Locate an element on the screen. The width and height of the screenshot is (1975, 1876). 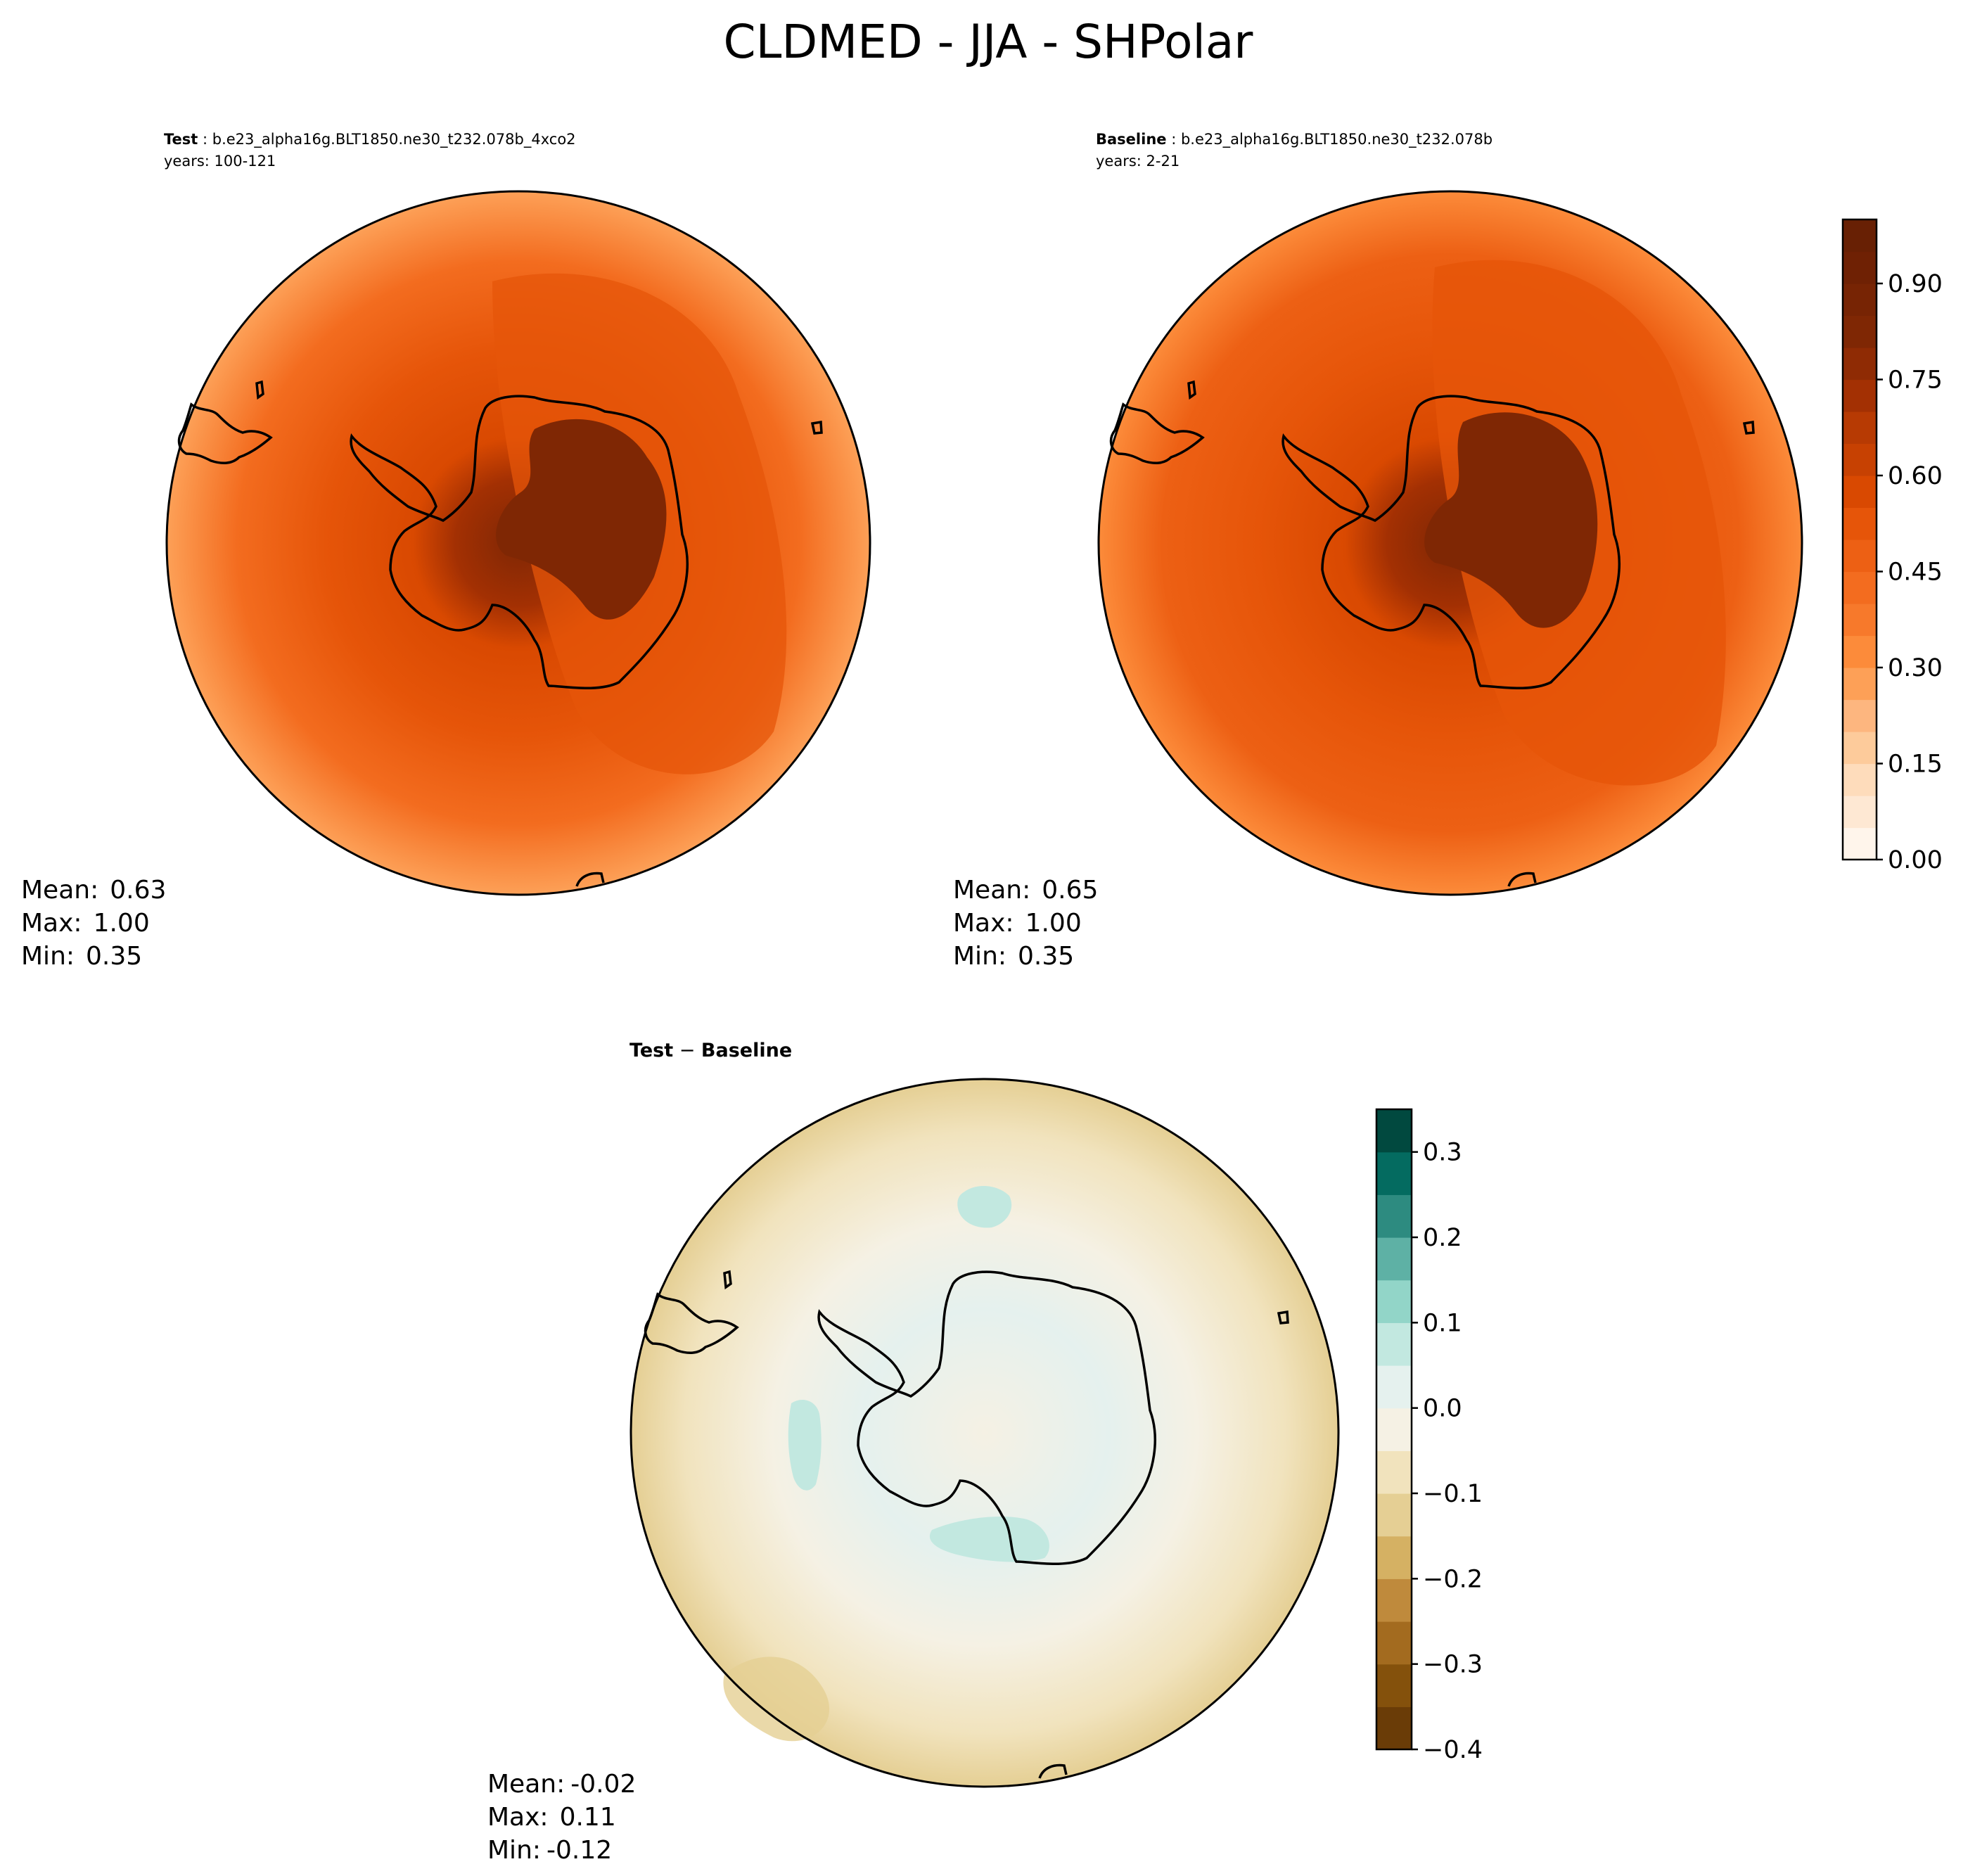
baseline-title-bold: Baseline is located at coordinates (1131, 139).